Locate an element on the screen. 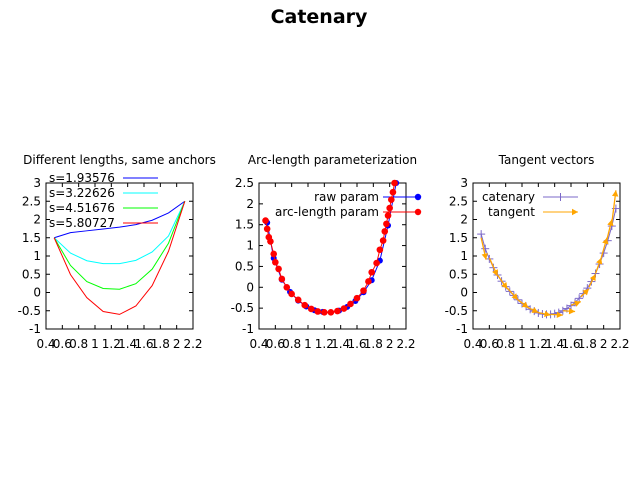  legend-label: arc-length param is located at coordinates (327, 212).